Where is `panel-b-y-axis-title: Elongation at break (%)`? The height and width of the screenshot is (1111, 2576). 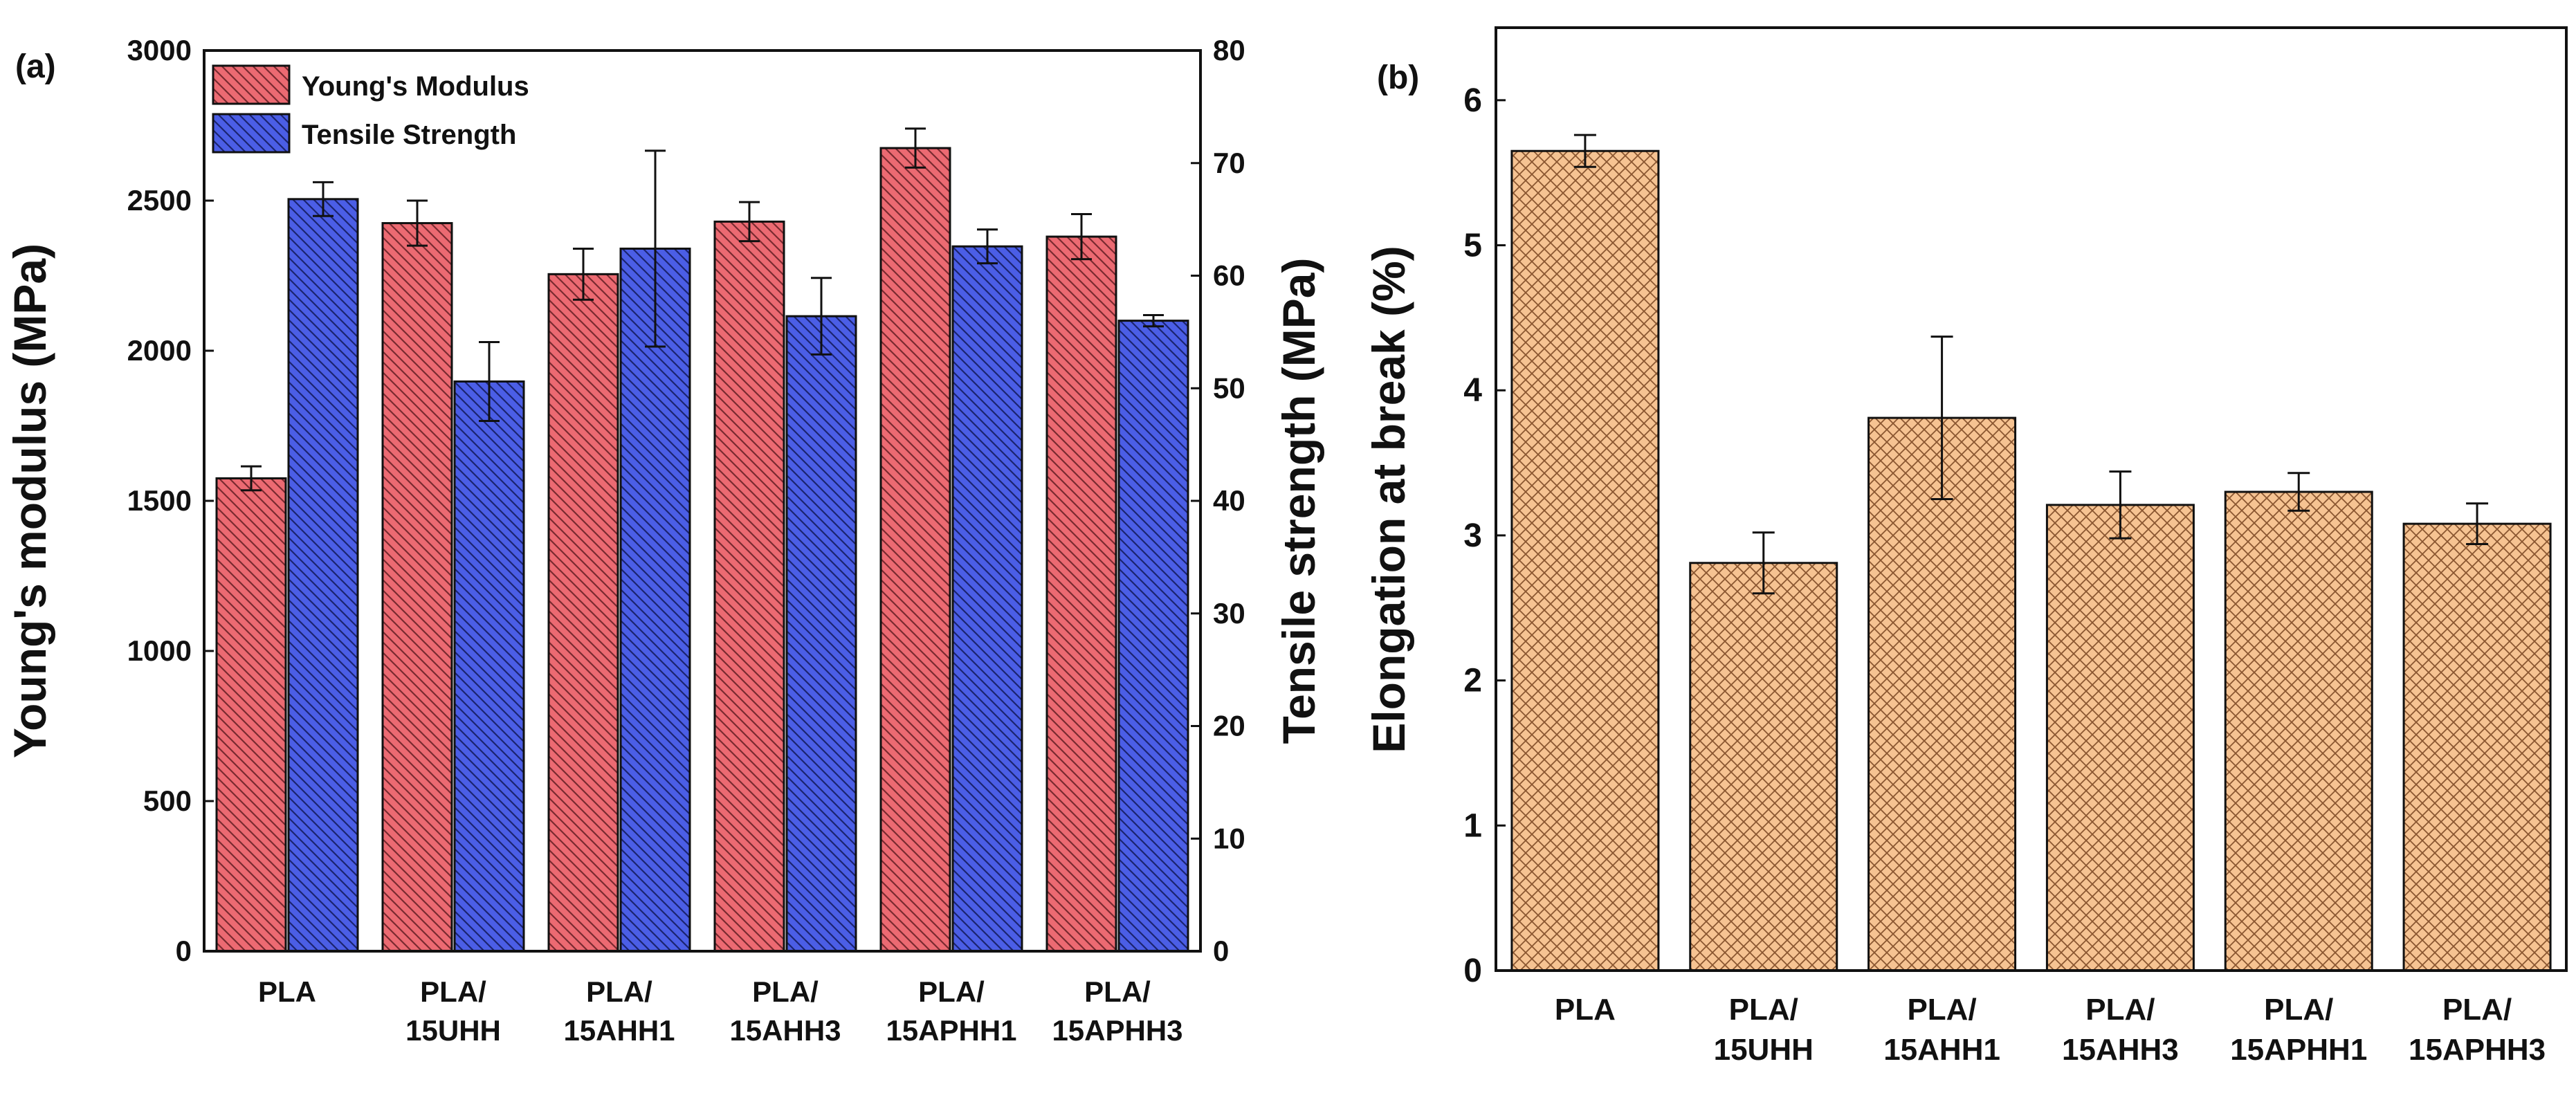 panel-b-y-axis-title: Elongation at break (%) is located at coordinates (1389, 499).